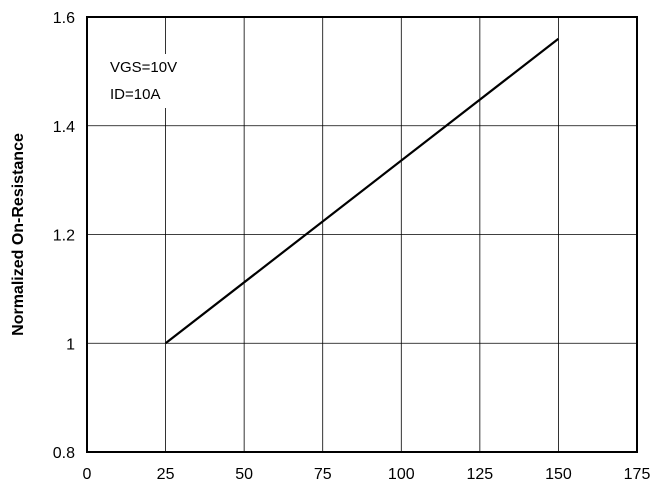 The image size is (657, 491). What do you see at coordinates (150, 81) in the screenshot?
I see `annotation-background` at bounding box center [150, 81].